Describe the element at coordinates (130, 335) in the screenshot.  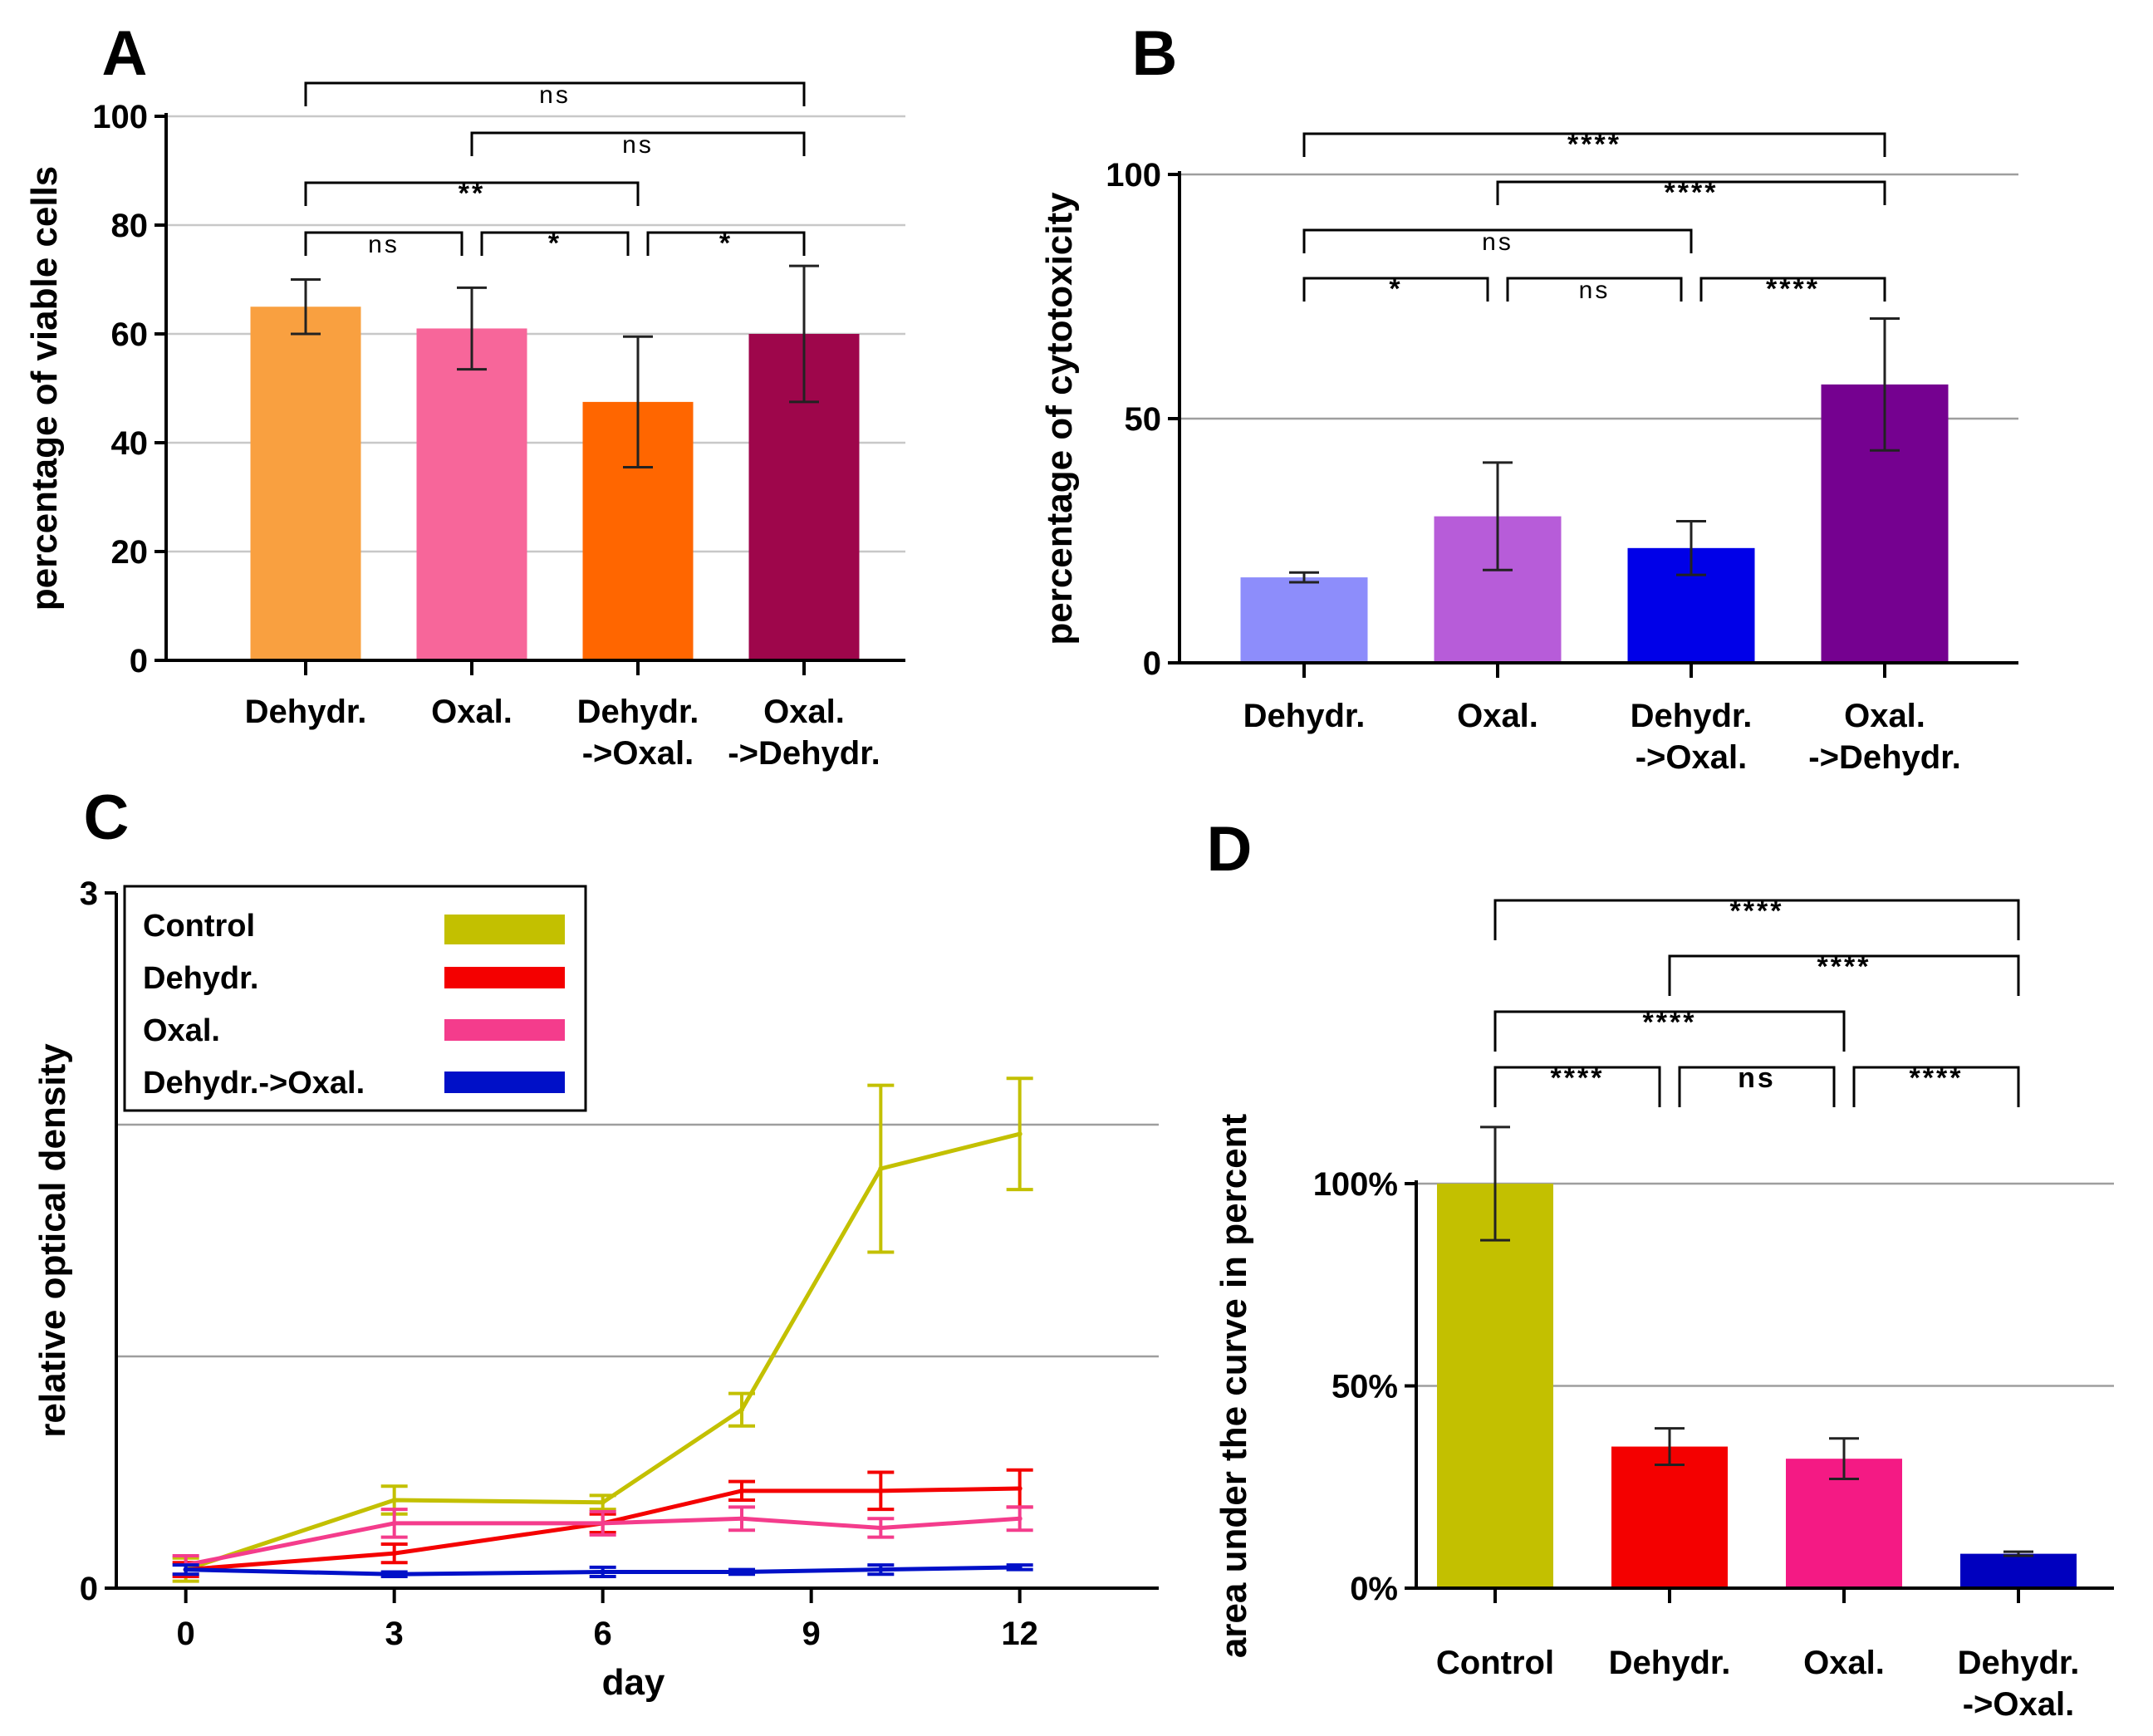
I see `y-tick-label: 60` at that location.